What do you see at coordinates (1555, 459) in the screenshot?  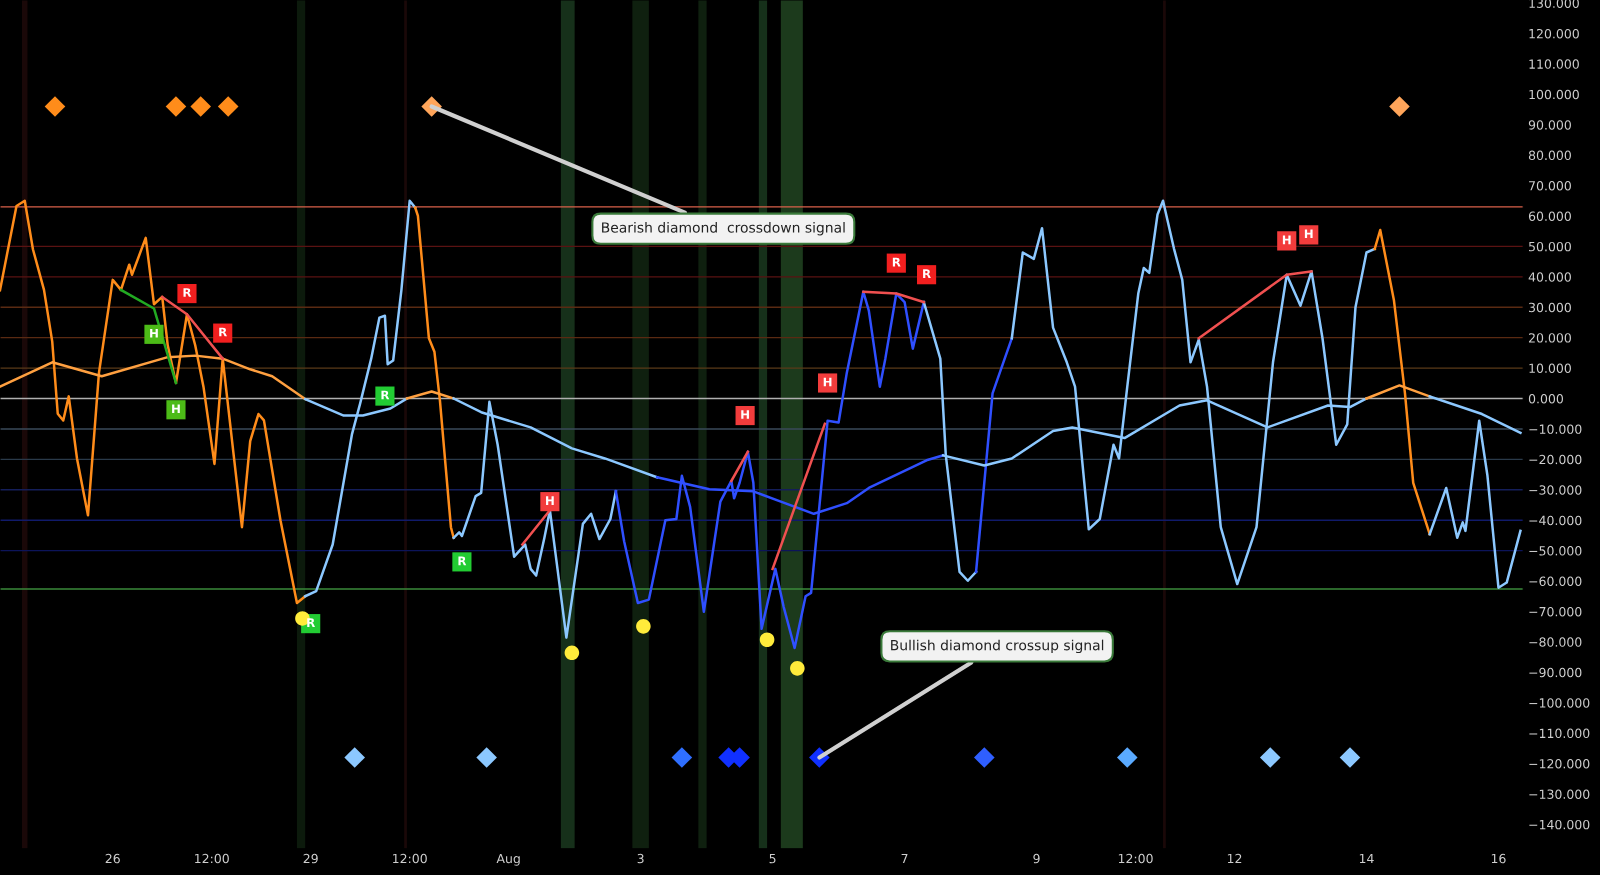 I see `y-tick-label: −20.000` at bounding box center [1555, 459].